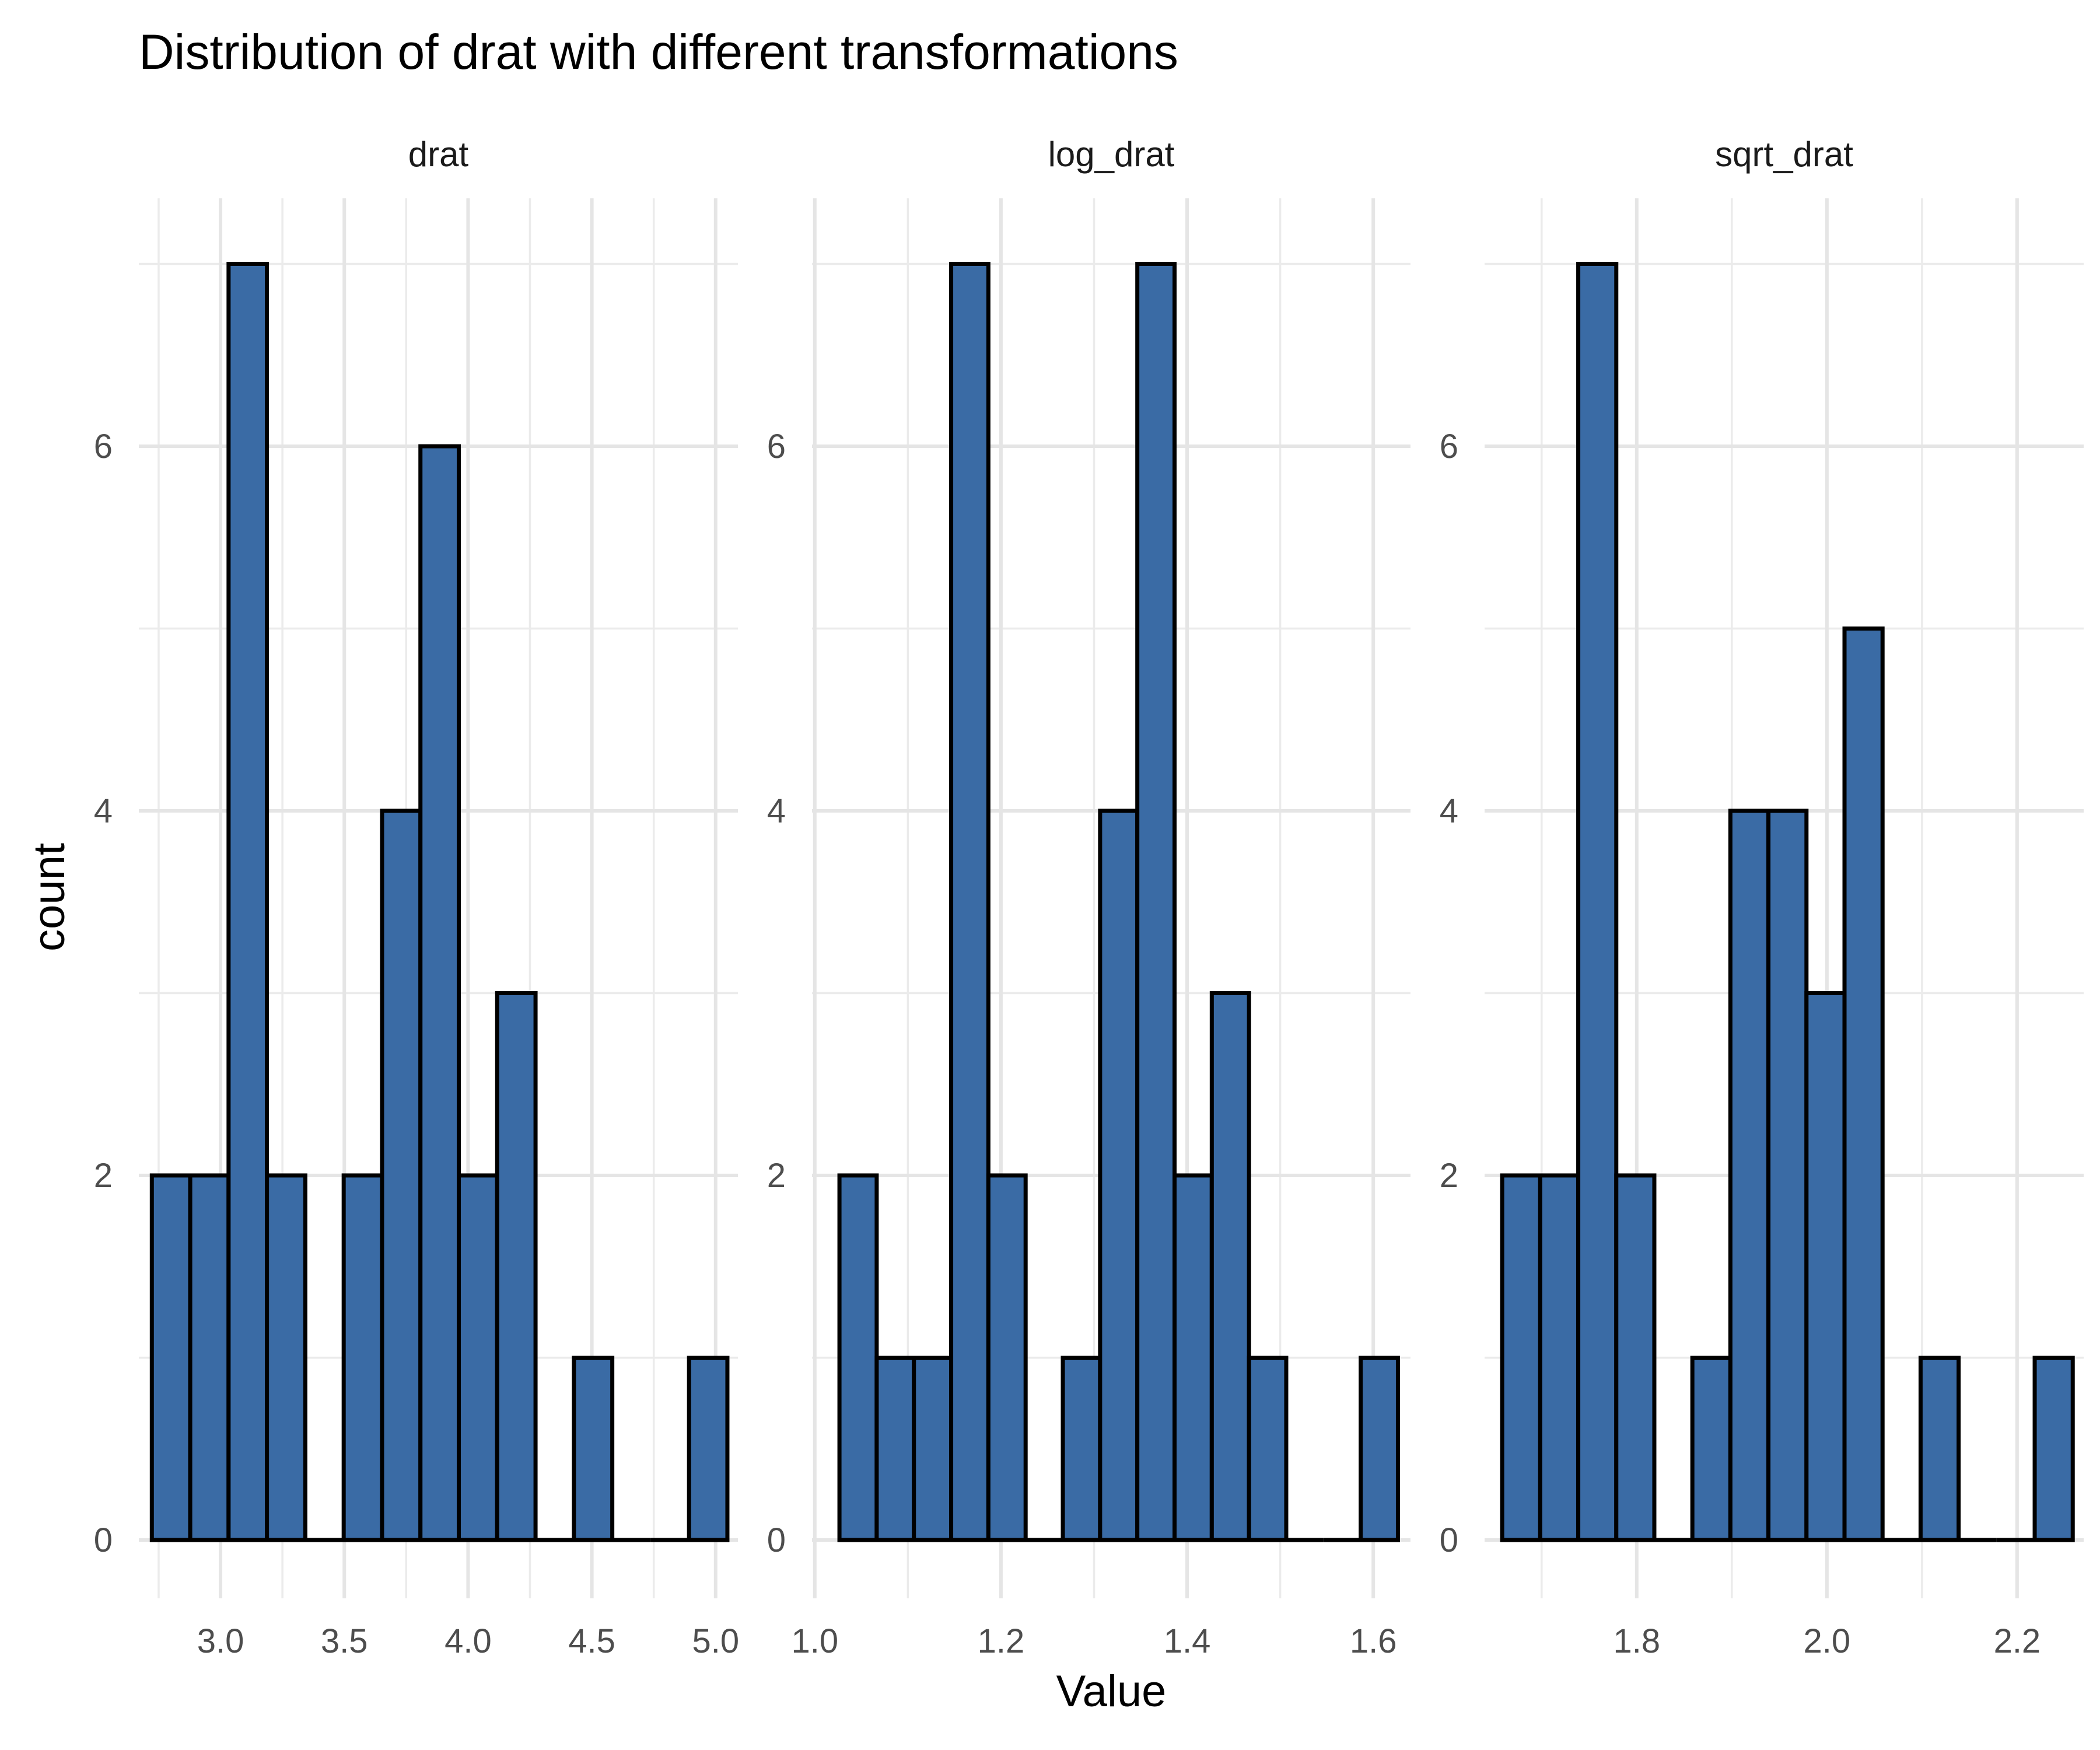  What do you see at coordinates (591, 1641) in the screenshot?
I see `x-tick-label: 4.5` at bounding box center [591, 1641].